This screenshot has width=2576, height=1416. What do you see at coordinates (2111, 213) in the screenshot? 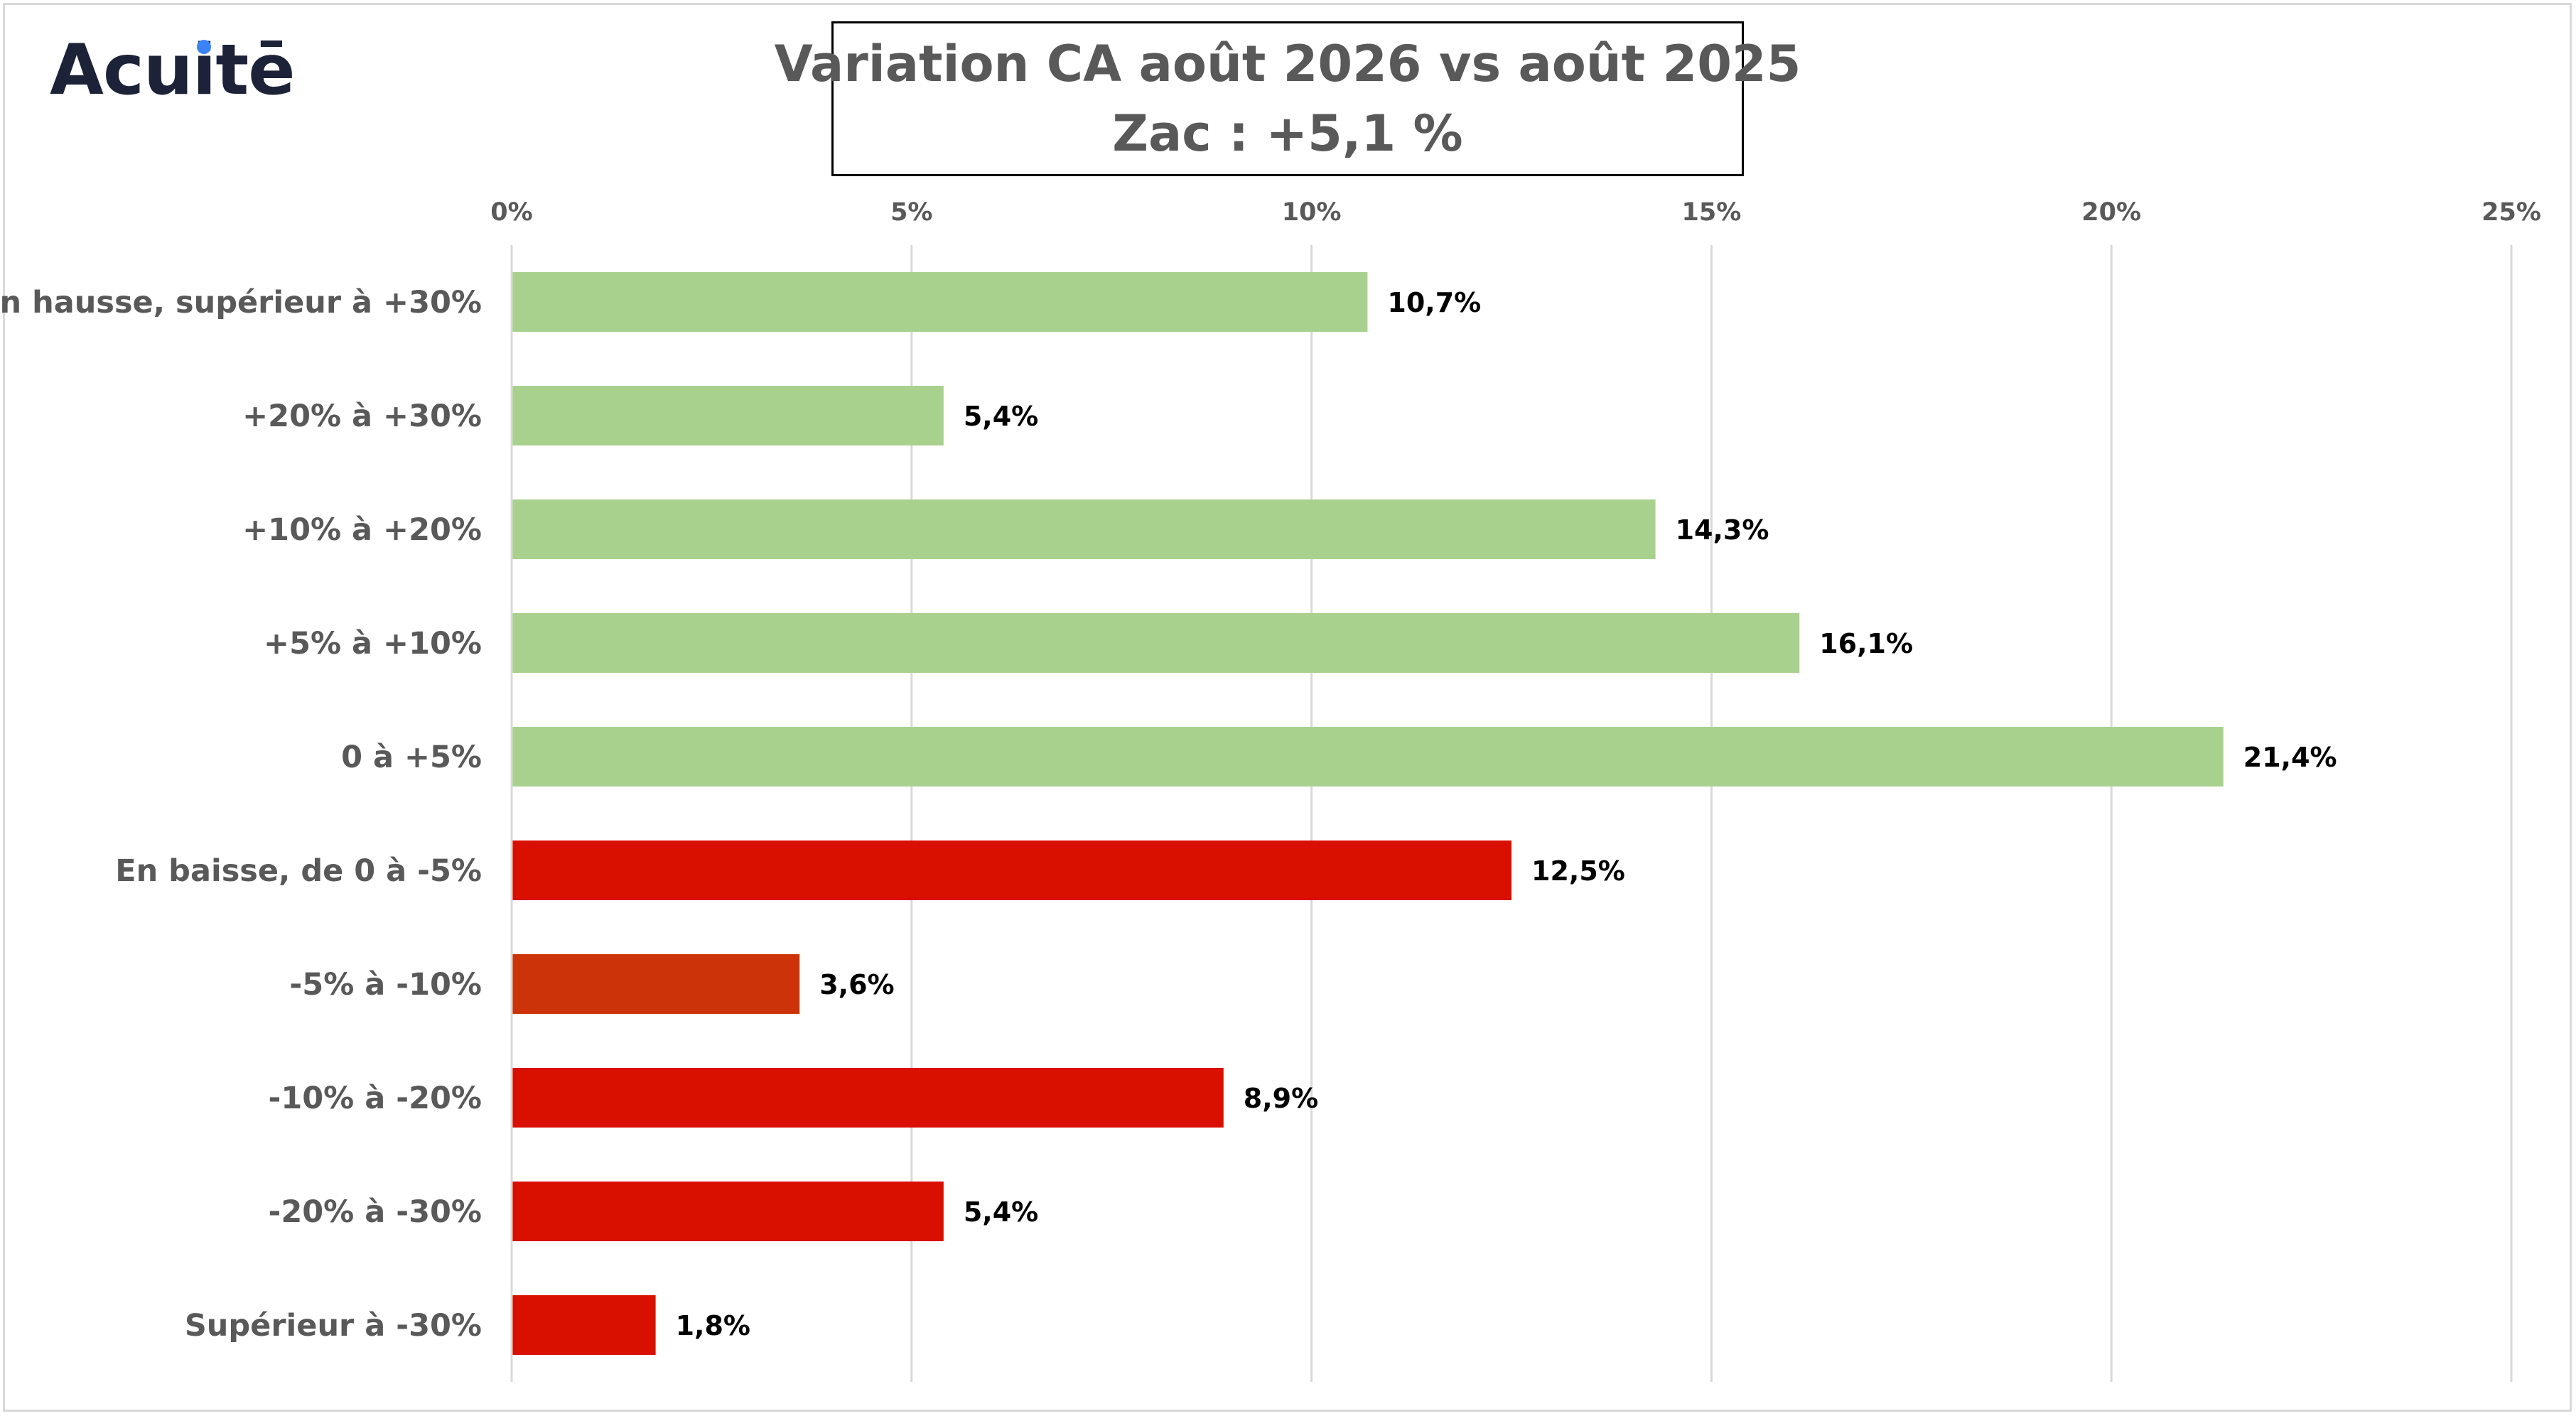
I see `x-tick-label: 20%` at bounding box center [2111, 213].